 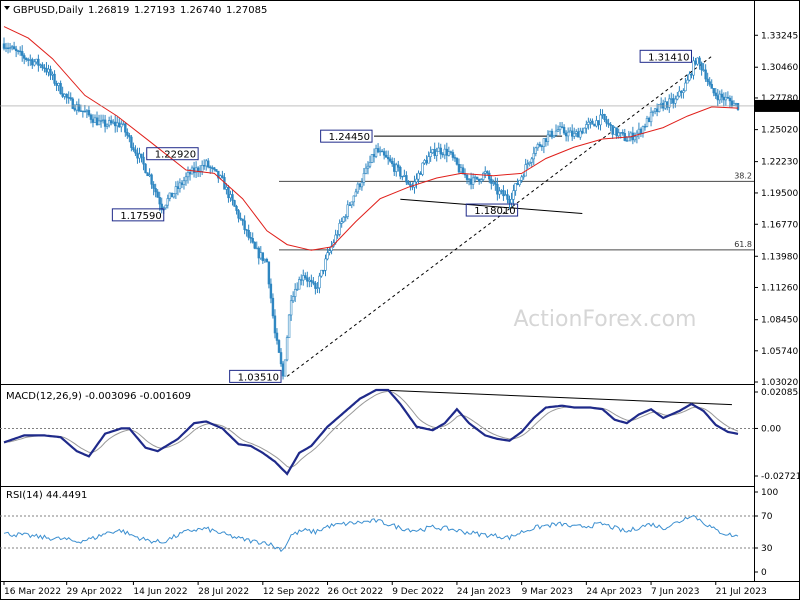 I want to click on time-tick-label: 26 Oct 2022, so click(x=356, y=592).